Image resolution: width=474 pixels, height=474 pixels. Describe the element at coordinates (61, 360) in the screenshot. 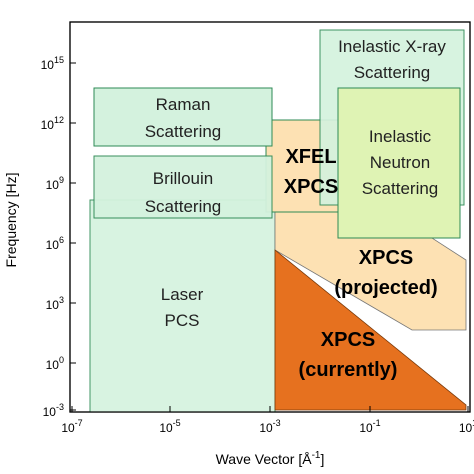

I see `y-tick-label-exponent: 0` at that location.